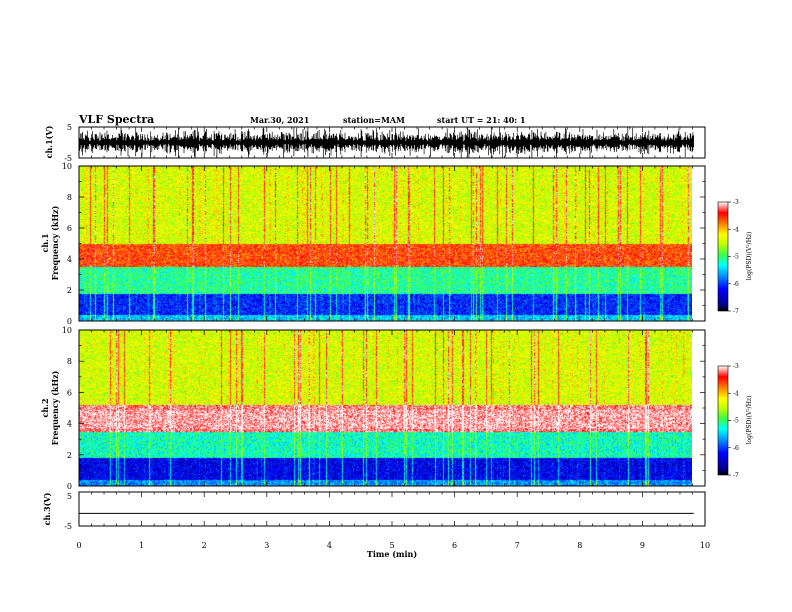 The height and width of the screenshot is (612, 792). What do you see at coordinates (69, 197) in the screenshot?
I see `ch1-ytick-label: 8` at bounding box center [69, 197].